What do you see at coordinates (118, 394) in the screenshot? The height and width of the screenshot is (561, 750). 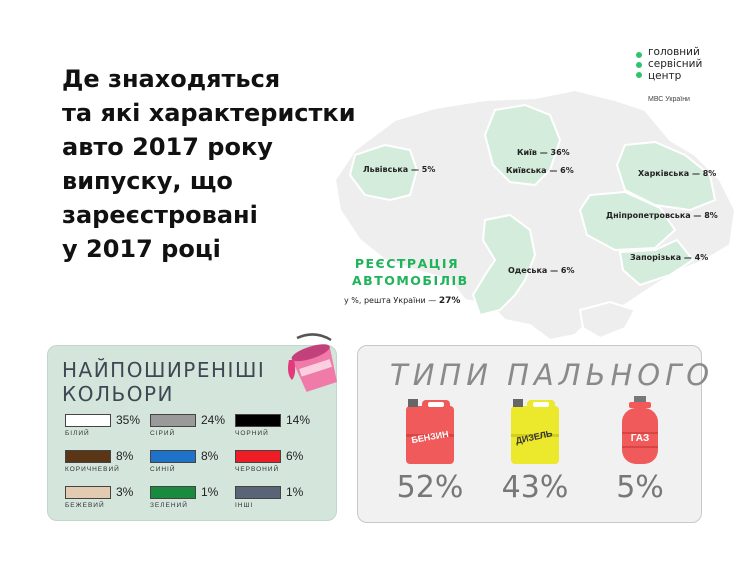 I see `colors-title-line: КОЛЬОРИ` at bounding box center [118, 394].